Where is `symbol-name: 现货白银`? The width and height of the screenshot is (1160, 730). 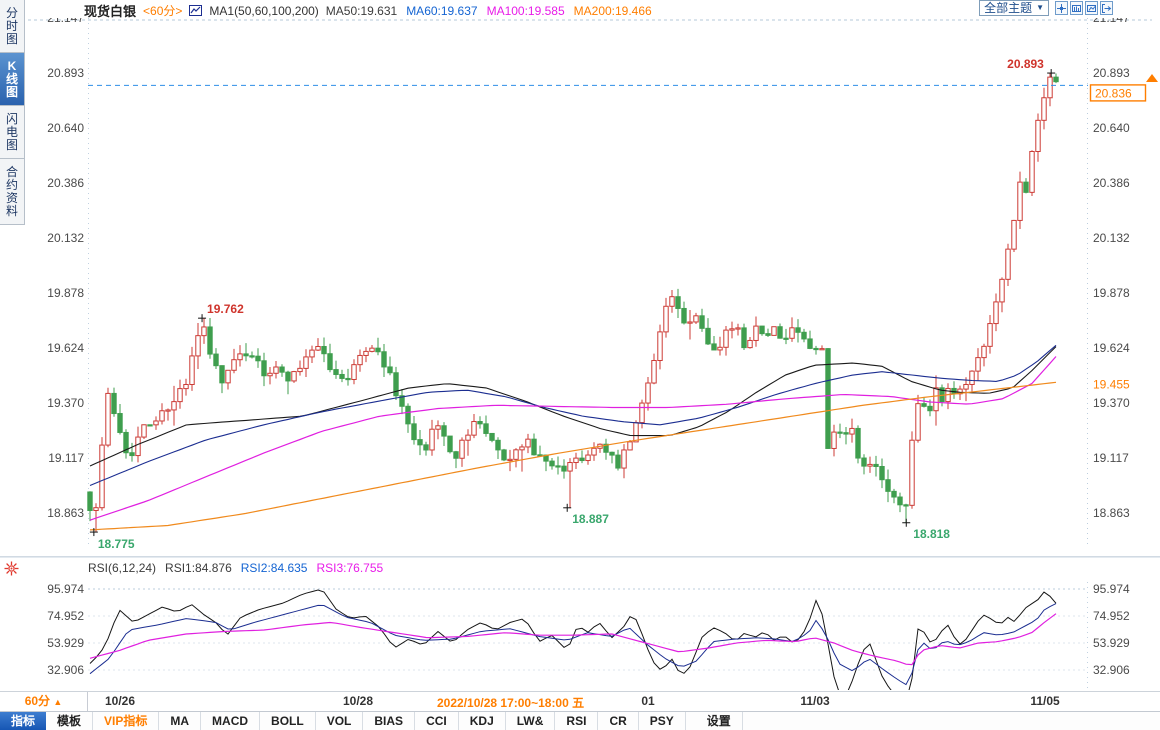 symbol-name: 现货白银 is located at coordinates (110, 11).